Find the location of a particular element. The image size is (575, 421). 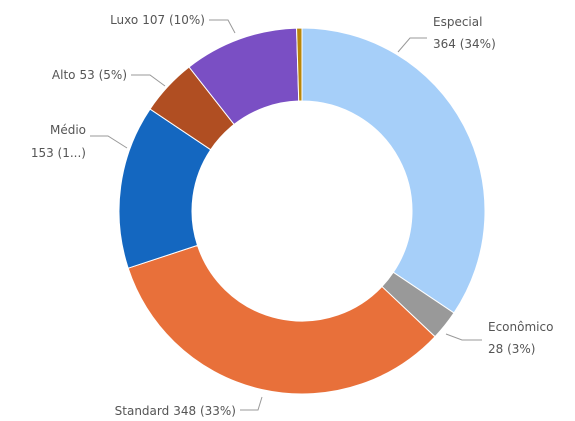

donut-slice is located at coordinates (299, 64).